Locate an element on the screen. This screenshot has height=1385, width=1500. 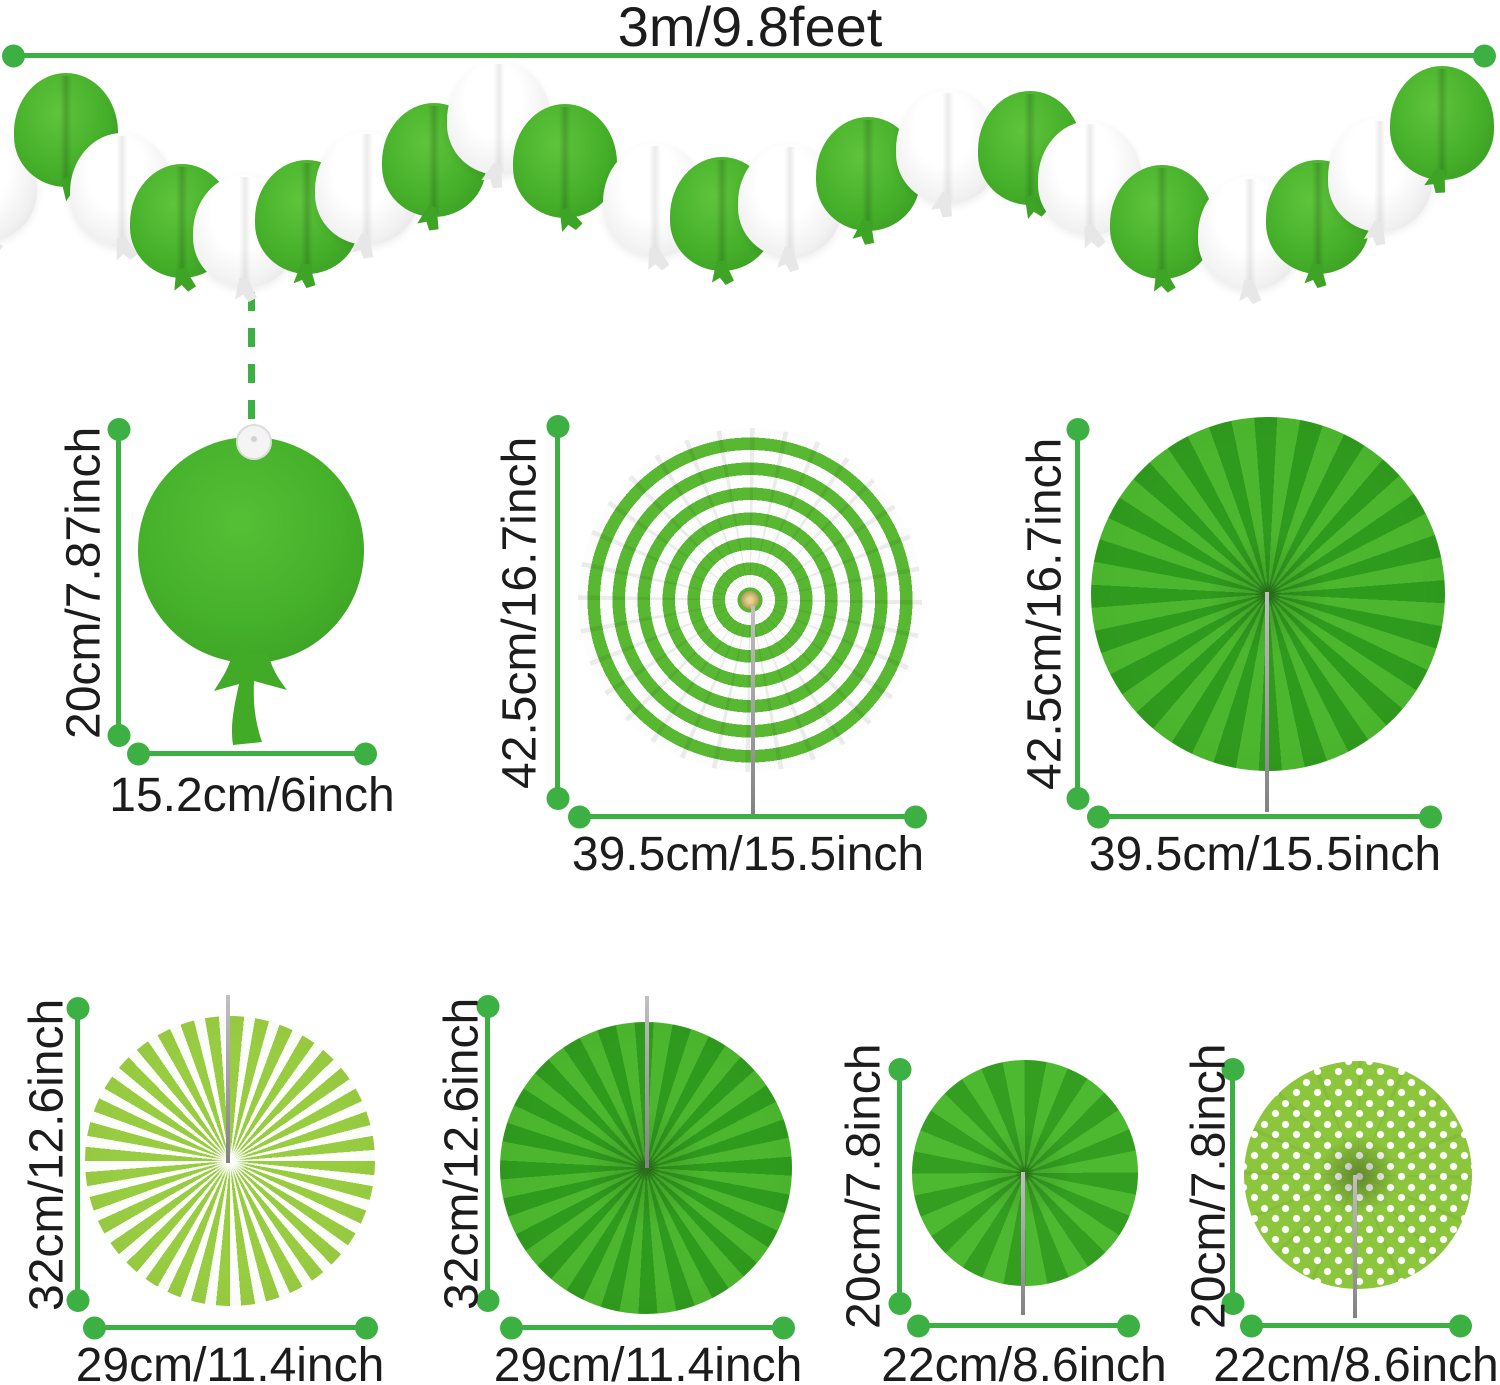
polka-dot-fan-height-measure-line is located at coordinates (1232, 1186).